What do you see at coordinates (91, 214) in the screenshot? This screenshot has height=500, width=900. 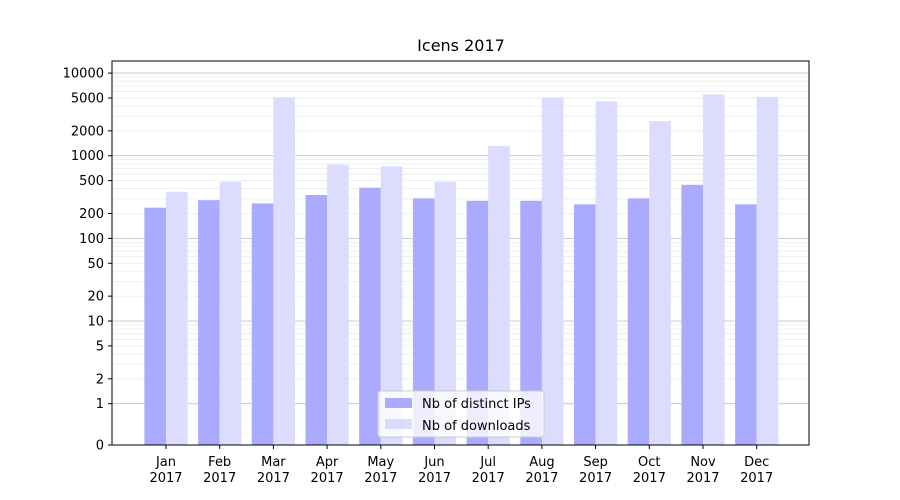 I see `y-tick-label: 200` at bounding box center [91, 214].